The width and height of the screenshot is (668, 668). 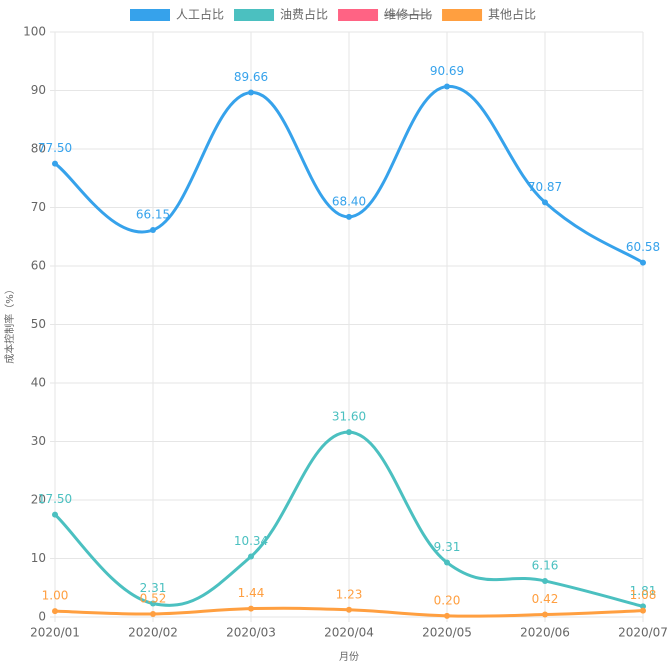 I want to click on y-tick-label: 30, so click(x=38, y=441).